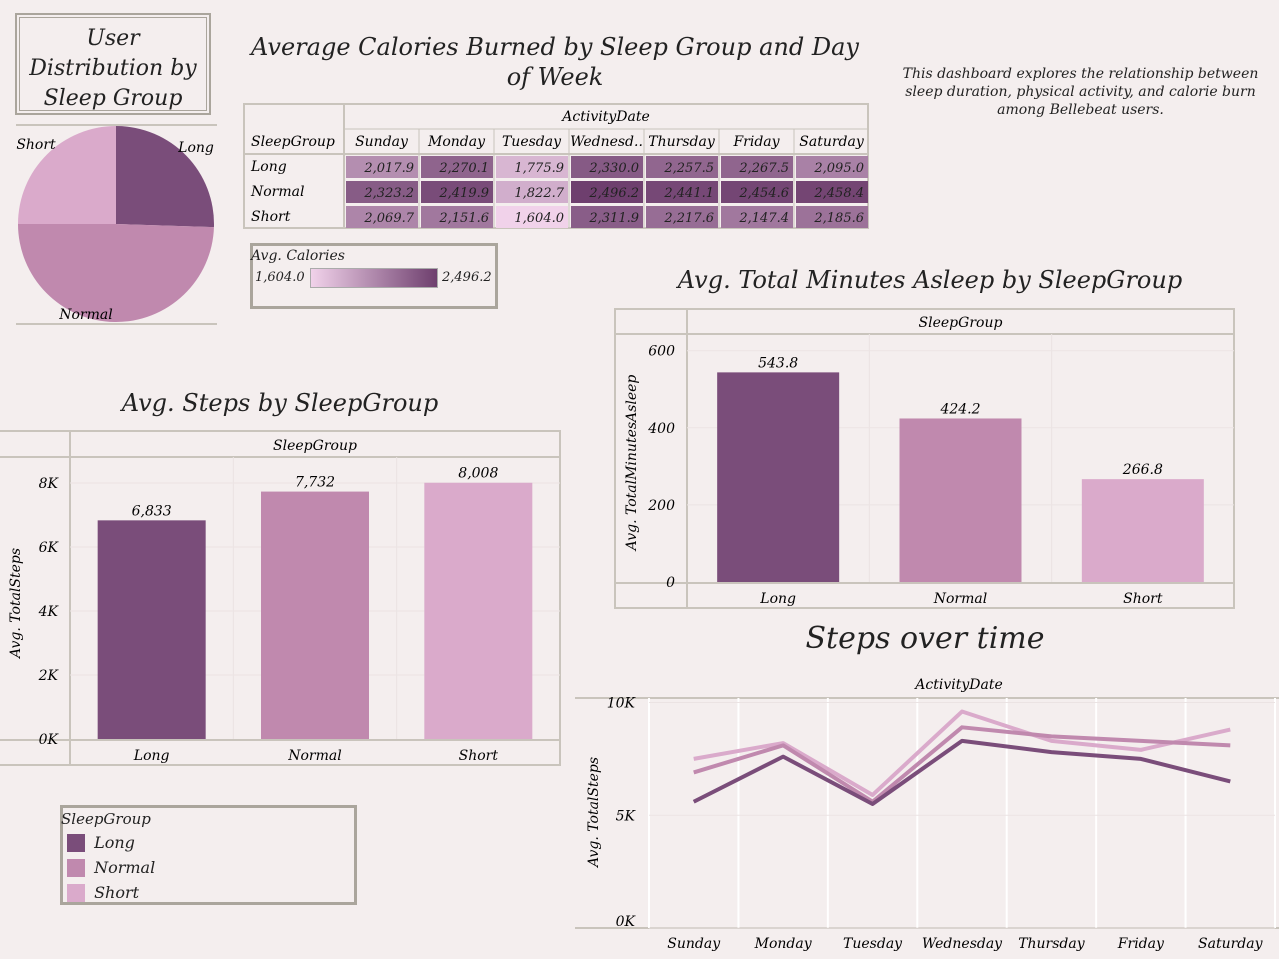  What do you see at coordinates (280, 277) in the screenshot?
I see `calorie-legend-min: 1,604.0` at bounding box center [280, 277].